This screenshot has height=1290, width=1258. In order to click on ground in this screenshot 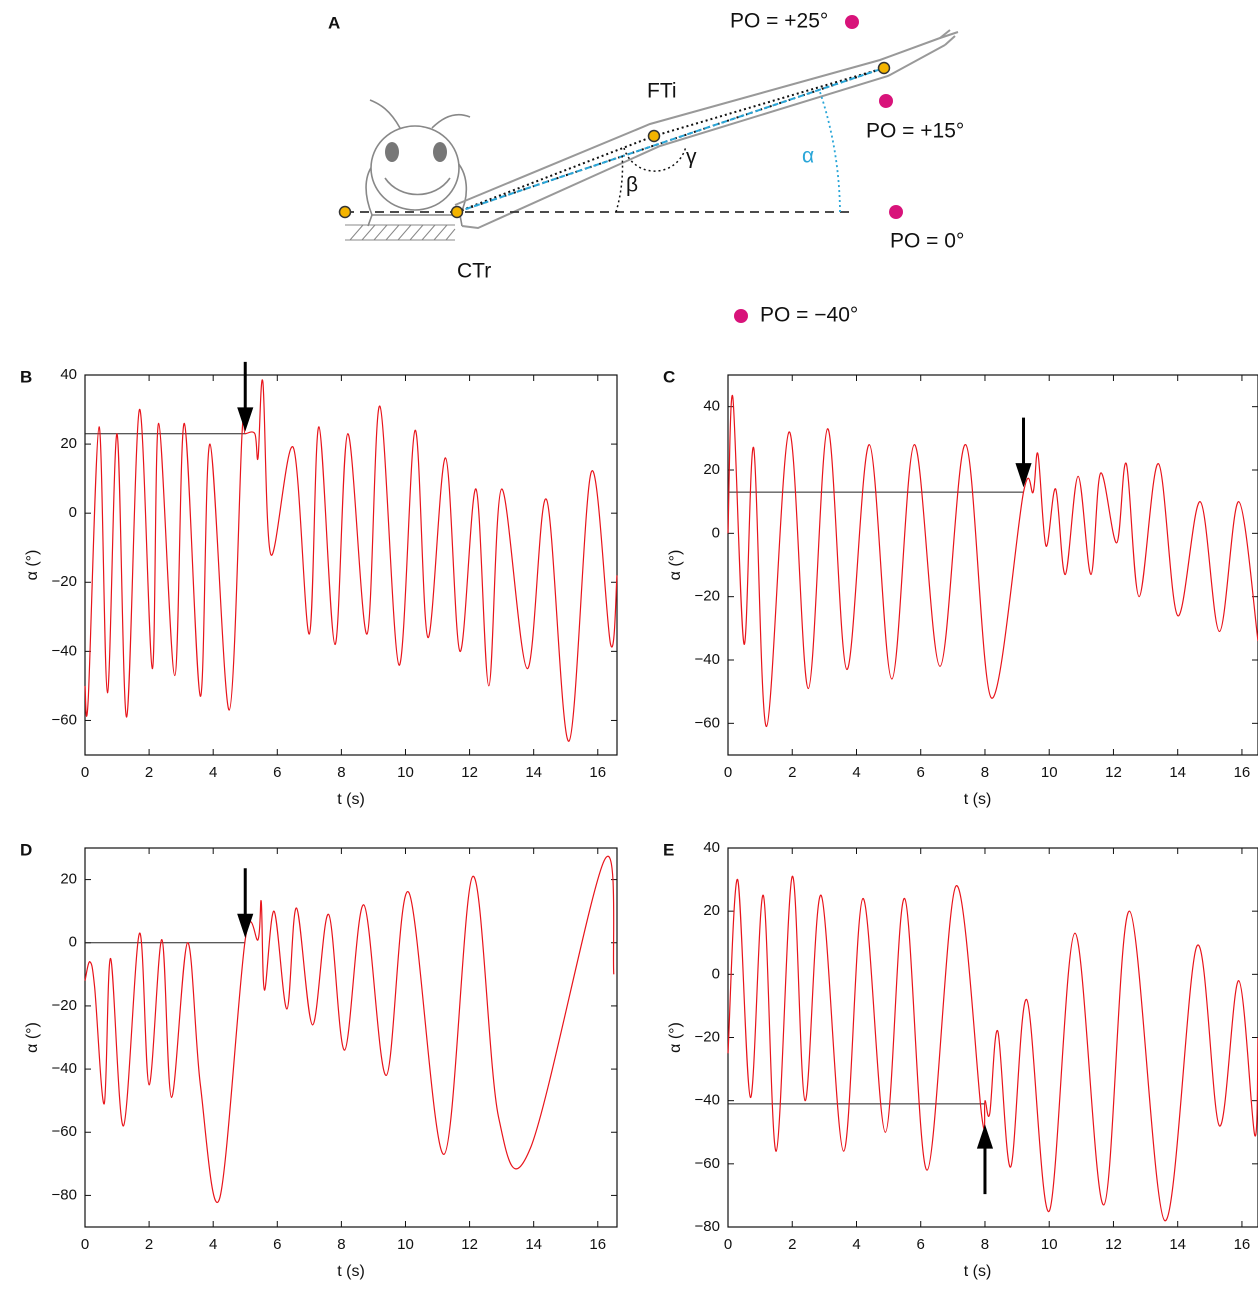, I will do `click(400, 232)`.